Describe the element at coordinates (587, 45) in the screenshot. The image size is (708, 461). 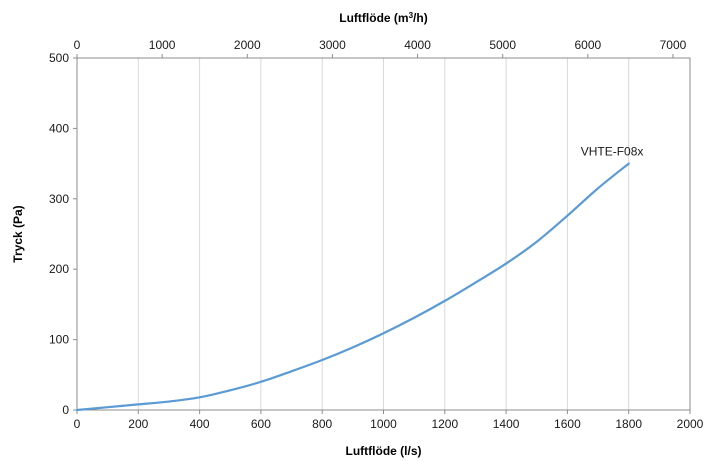
I see `x2-tick-label: 6000` at that location.